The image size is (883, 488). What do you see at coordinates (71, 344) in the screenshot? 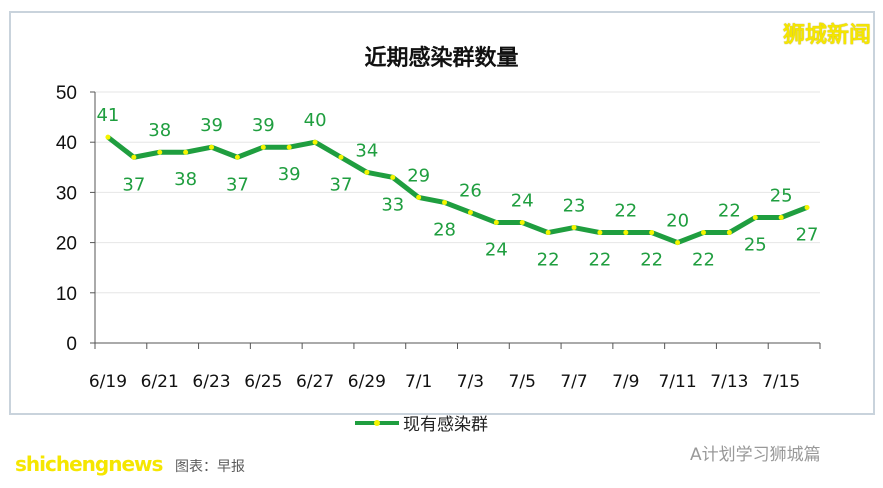
I see `y-tick-label: 0` at bounding box center [71, 344].